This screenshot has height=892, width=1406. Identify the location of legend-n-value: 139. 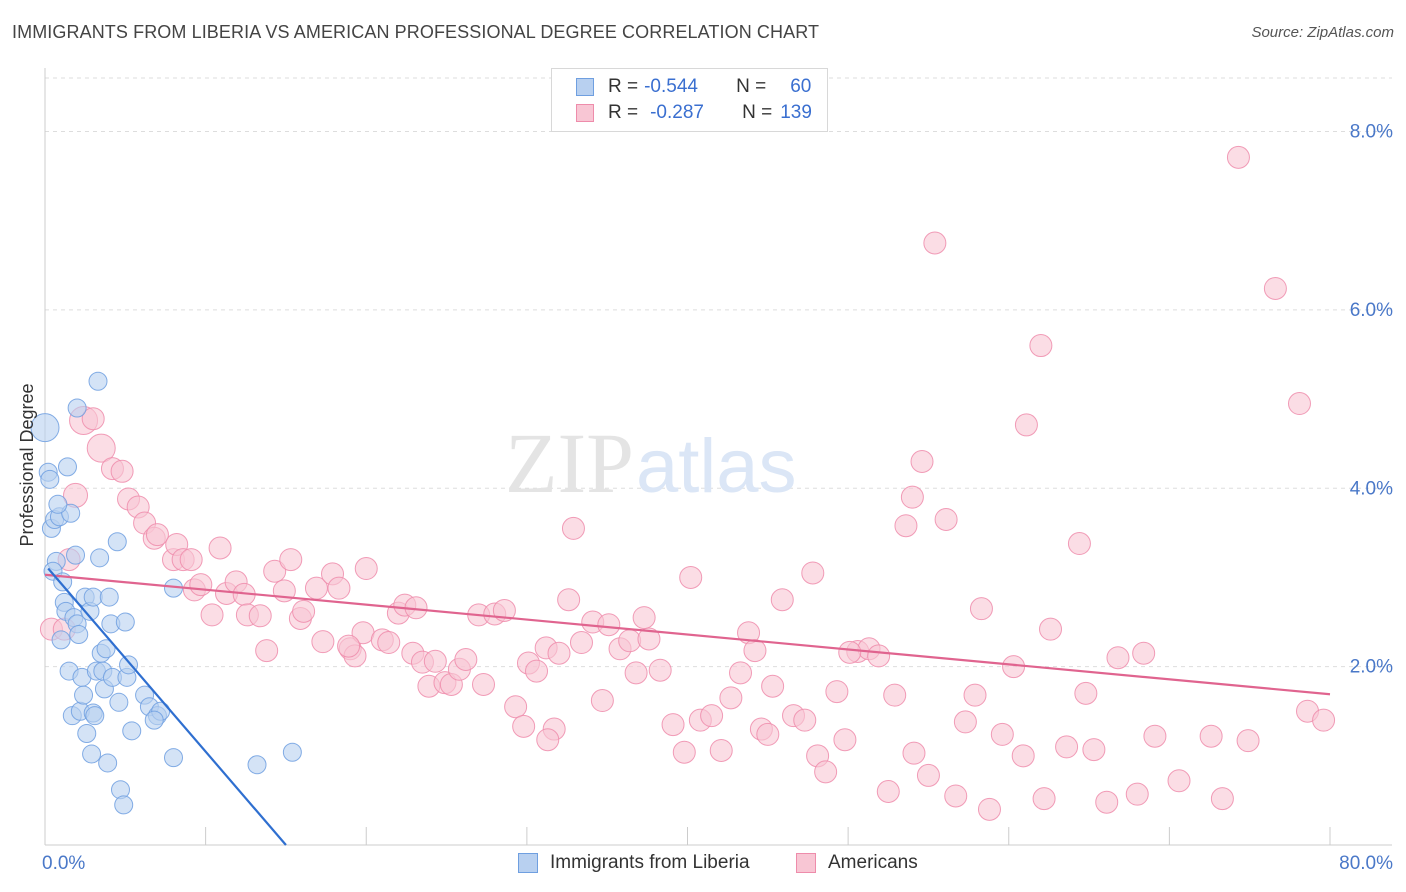
(796, 112).